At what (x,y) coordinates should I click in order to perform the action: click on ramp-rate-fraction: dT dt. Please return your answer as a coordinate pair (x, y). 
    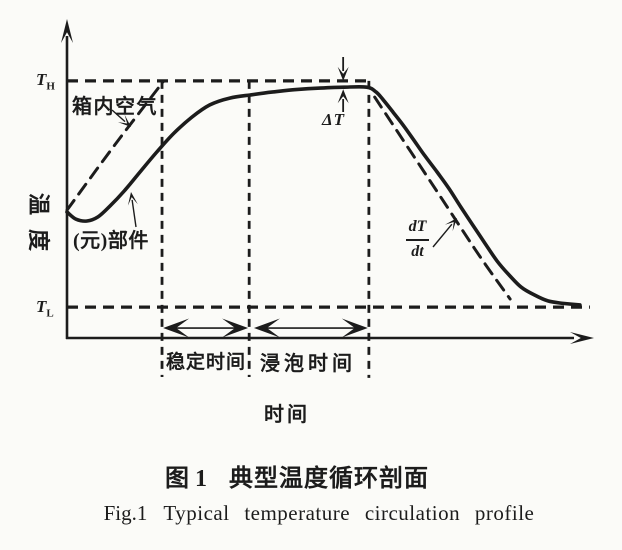
    Looking at the image, I should click on (417, 239).